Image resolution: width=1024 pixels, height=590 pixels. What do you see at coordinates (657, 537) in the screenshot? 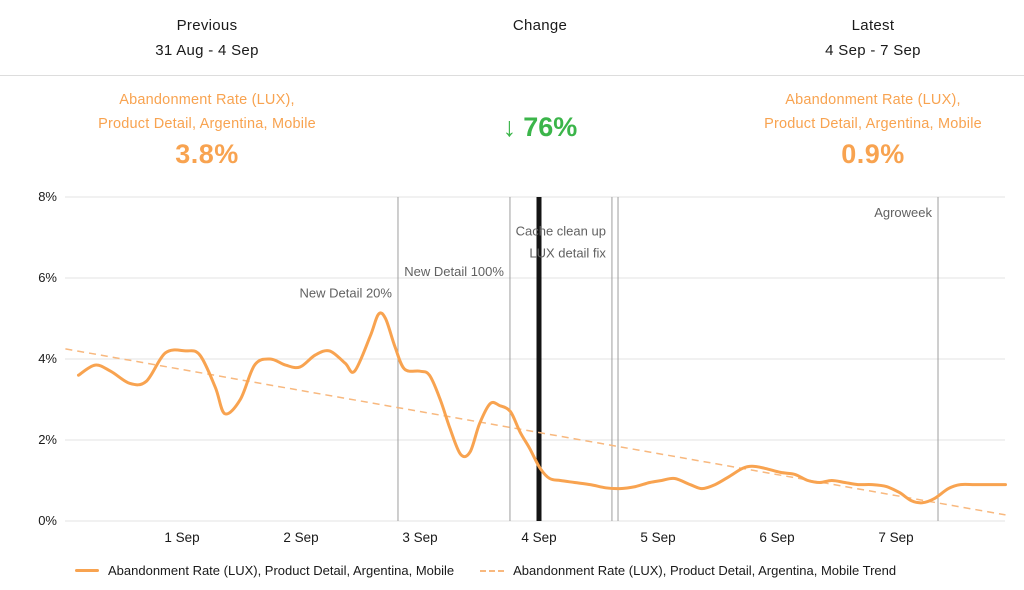
I see `x-tick-label: 5 Sep` at bounding box center [657, 537].